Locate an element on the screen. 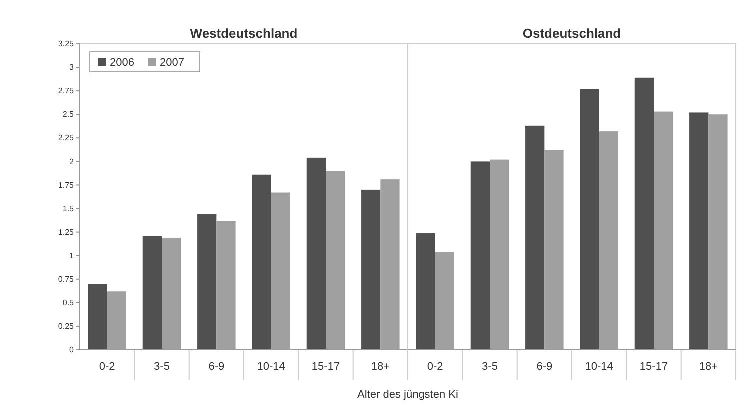 Image resolution: width=751 pixels, height=410 pixels. y-tick-label: 2.25 is located at coordinates (66, 138).